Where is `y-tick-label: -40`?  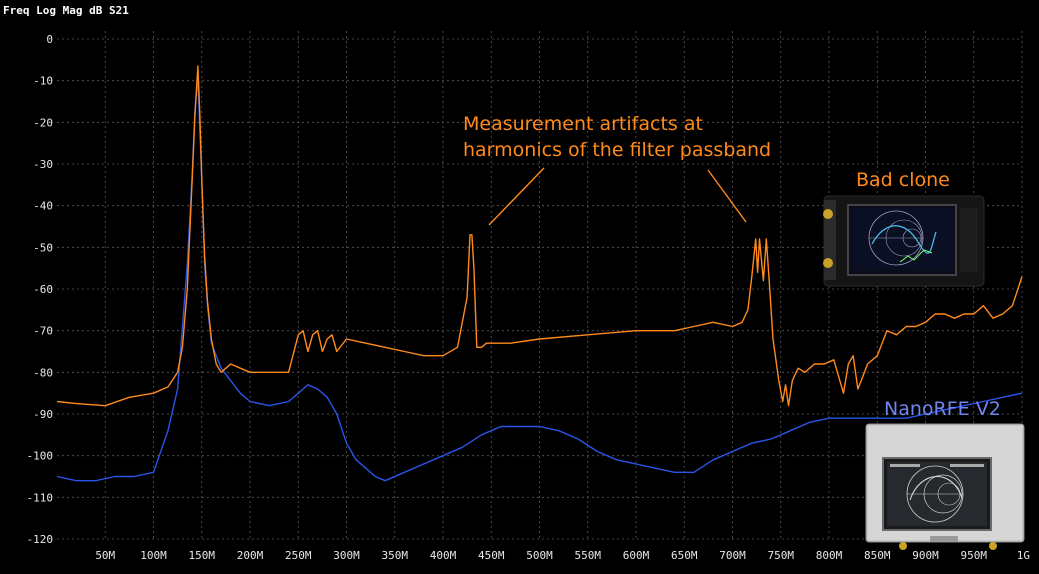 y-tick-label: -40 is located at coordinates (43, 206).